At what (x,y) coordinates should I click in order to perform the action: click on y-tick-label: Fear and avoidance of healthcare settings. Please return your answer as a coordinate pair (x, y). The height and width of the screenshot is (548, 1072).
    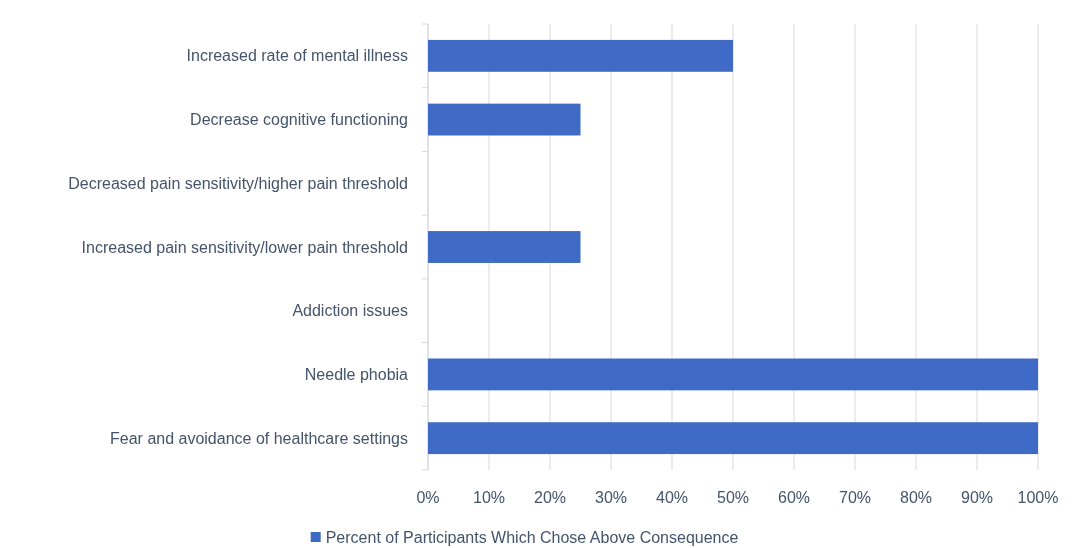
    Looking at the image, I should click on (259, 438).